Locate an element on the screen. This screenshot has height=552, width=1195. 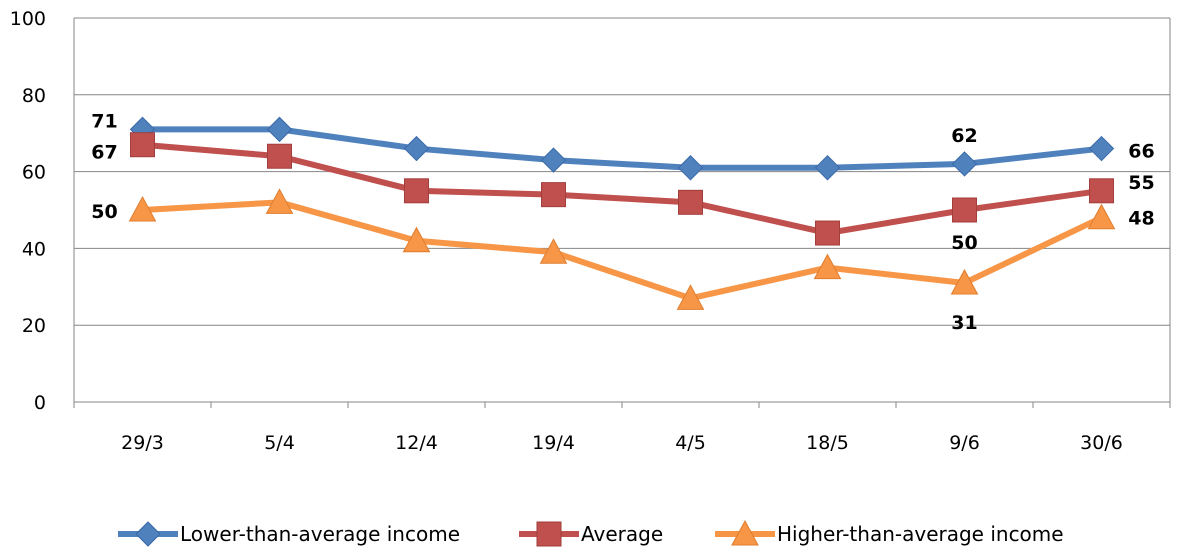
x-tick-label: 4/5 is located at coordinates (690, 443).